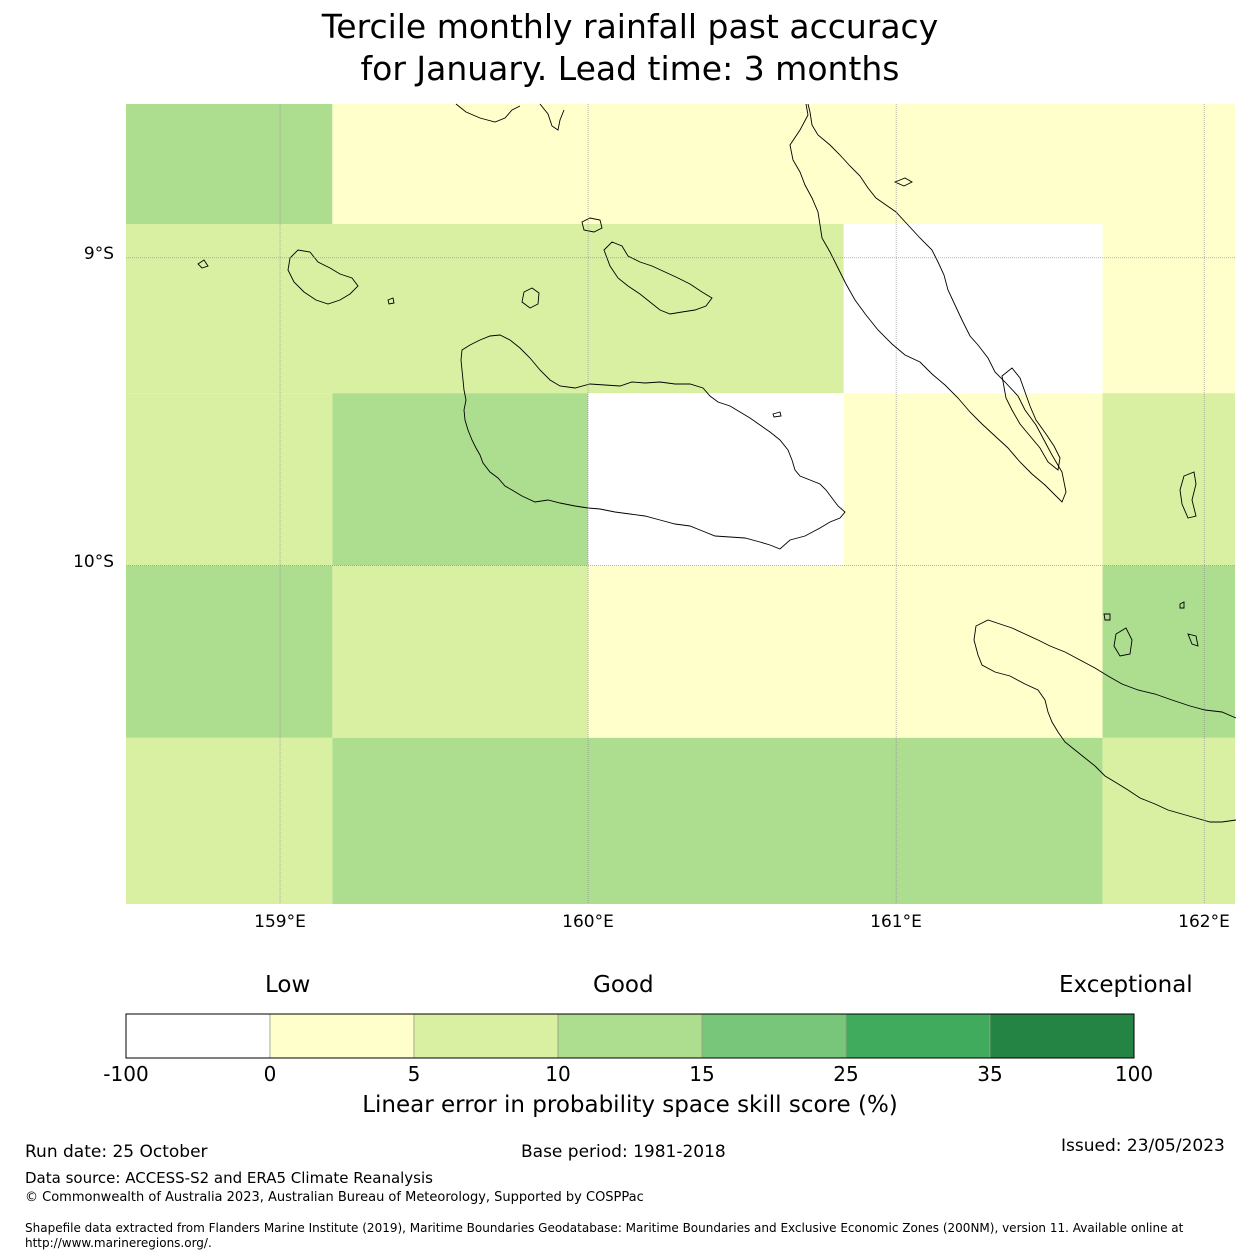 The height and width of the screenshot is (1260, 1260). I want to click on coastline-guadalcanal, so click(653, 442).